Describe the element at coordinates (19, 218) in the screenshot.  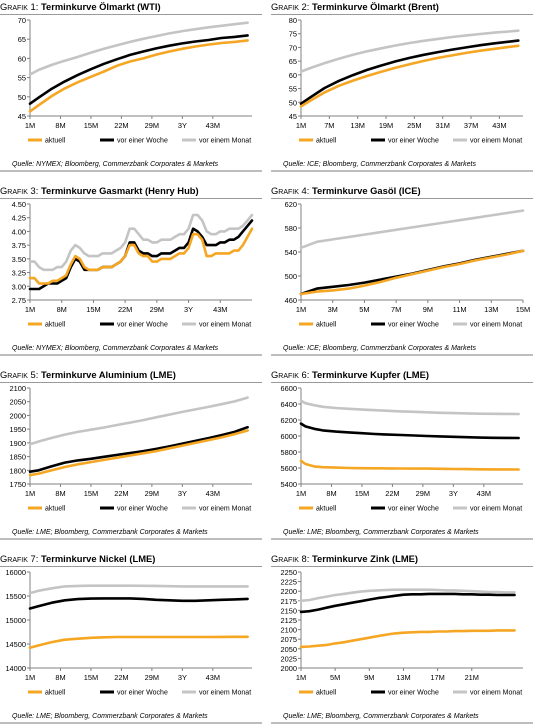
I see `y-tick-label: 4.25` at that location.